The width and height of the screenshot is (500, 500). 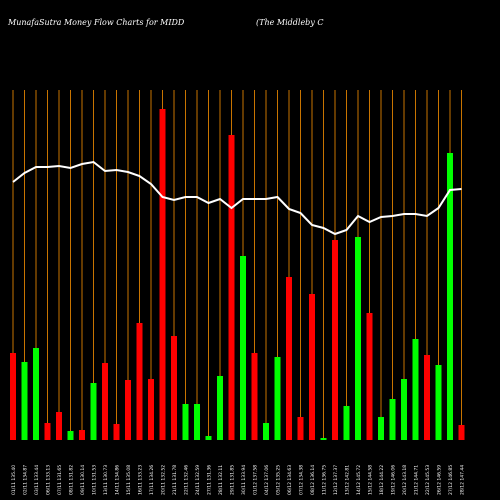 What do you see at coordinates (106, 480) in the screenshot?
I see `x-tick-label: 13/11 130.73` at bounding box center [106, 480].